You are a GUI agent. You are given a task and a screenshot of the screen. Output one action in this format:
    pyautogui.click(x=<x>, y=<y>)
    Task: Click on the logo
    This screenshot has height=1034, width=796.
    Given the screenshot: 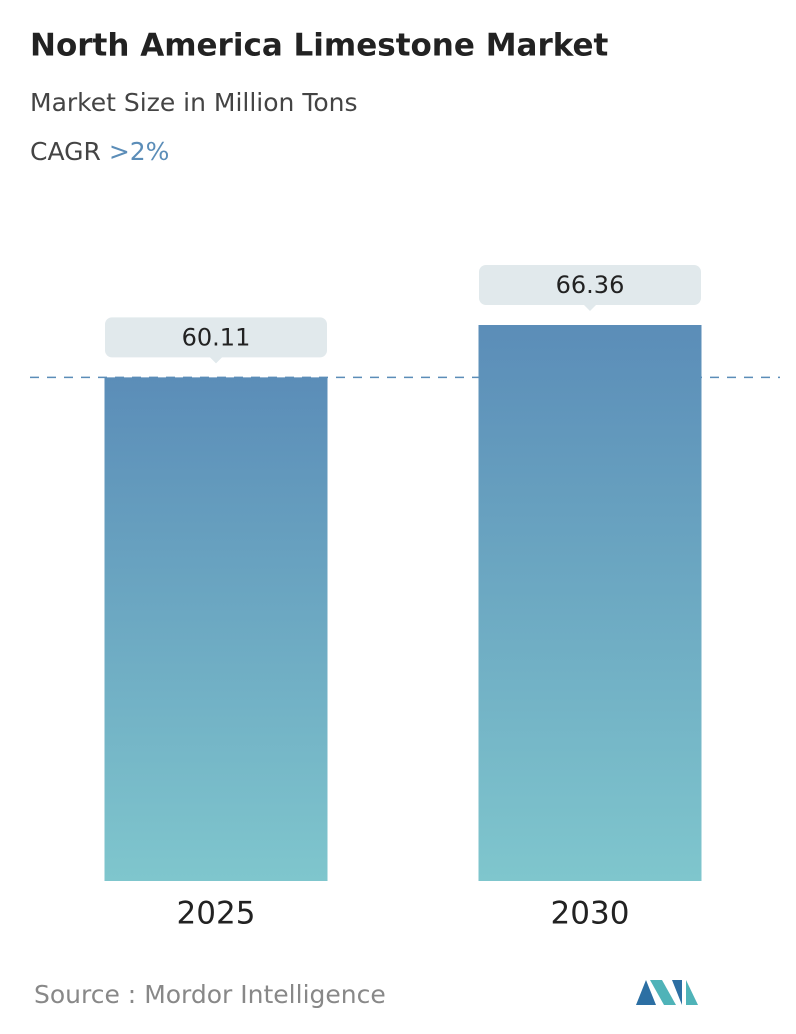 What is the action you would take?
    pyautogui.click(x=667, y=992)
    